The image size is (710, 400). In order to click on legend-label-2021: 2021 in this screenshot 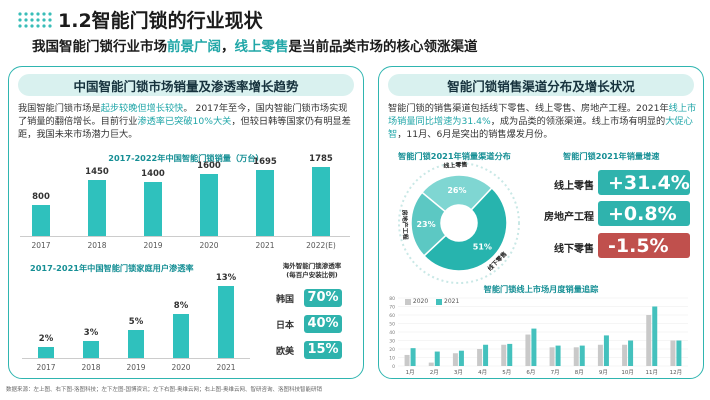, I will do `click(452, 301)`.